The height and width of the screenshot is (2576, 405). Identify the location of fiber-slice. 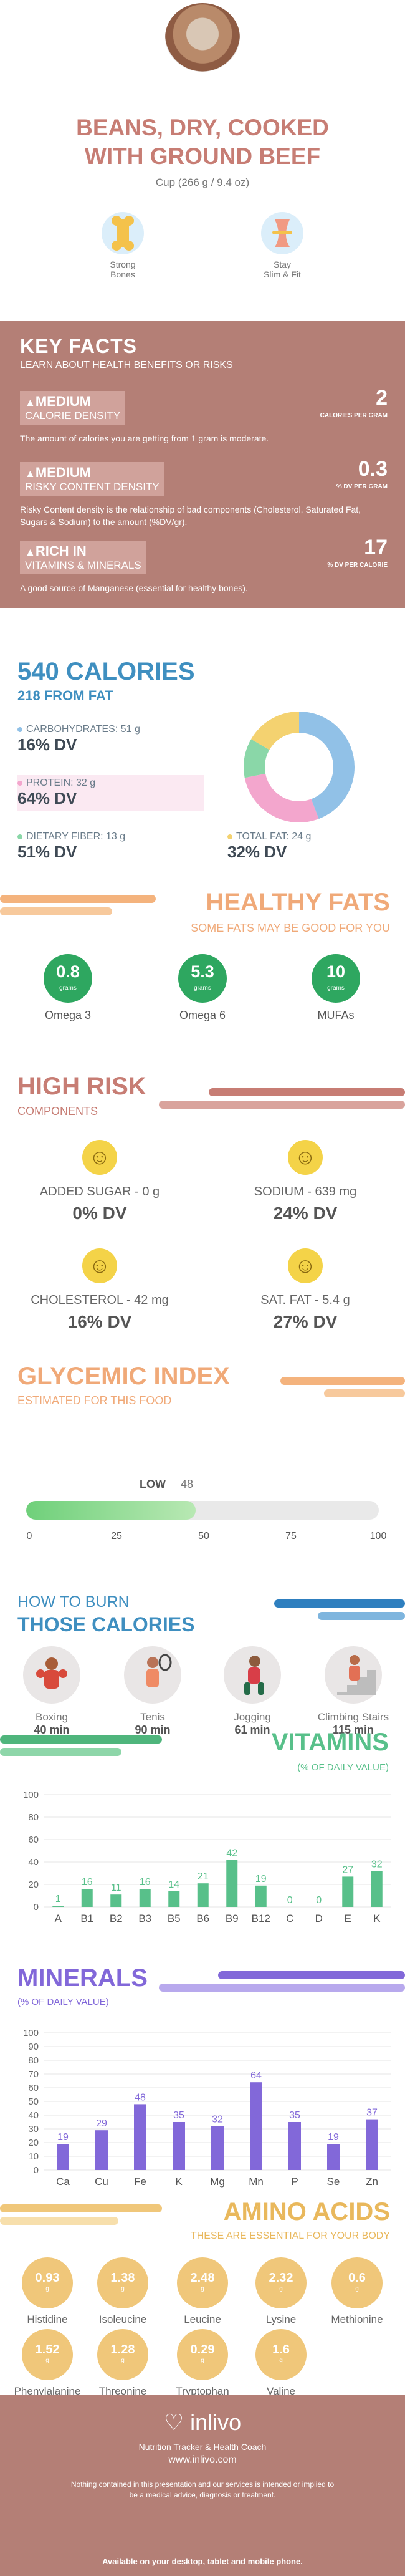
(299, 767).